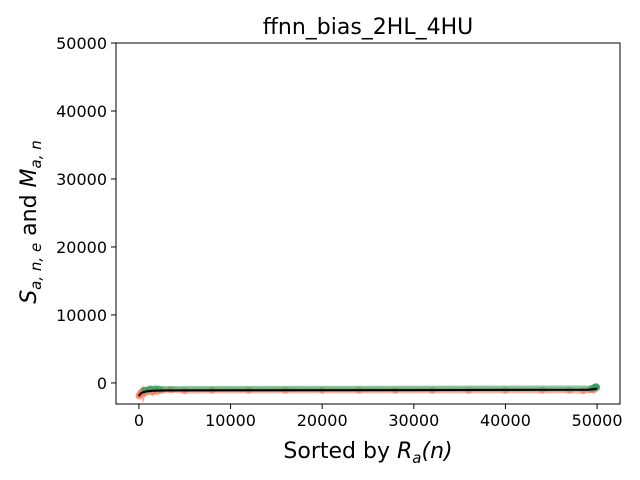 Image resolution: width=640 pixels, height=480 pixels. I want to click on y-axis-ticks: 0 10000 20000 30000 40000 50000, so click(86, 213).